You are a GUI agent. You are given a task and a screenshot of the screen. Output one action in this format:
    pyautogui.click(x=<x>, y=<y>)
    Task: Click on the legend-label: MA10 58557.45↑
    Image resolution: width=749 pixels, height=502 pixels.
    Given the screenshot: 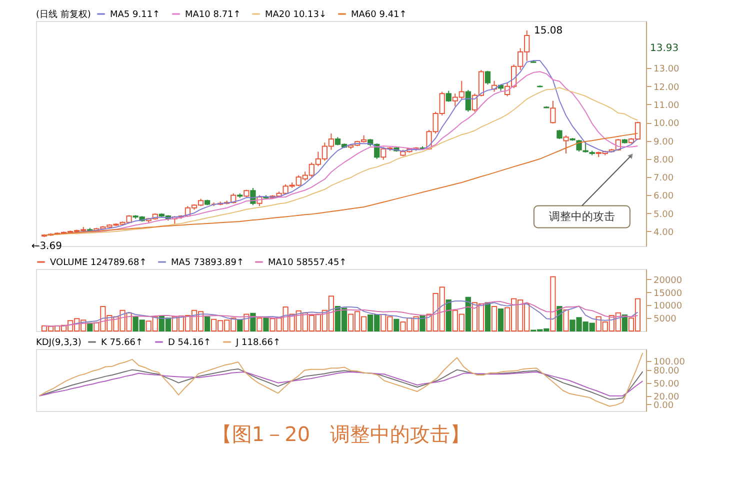 What is the action you would take?
    pyautogui.click(x=307, y=263)
    